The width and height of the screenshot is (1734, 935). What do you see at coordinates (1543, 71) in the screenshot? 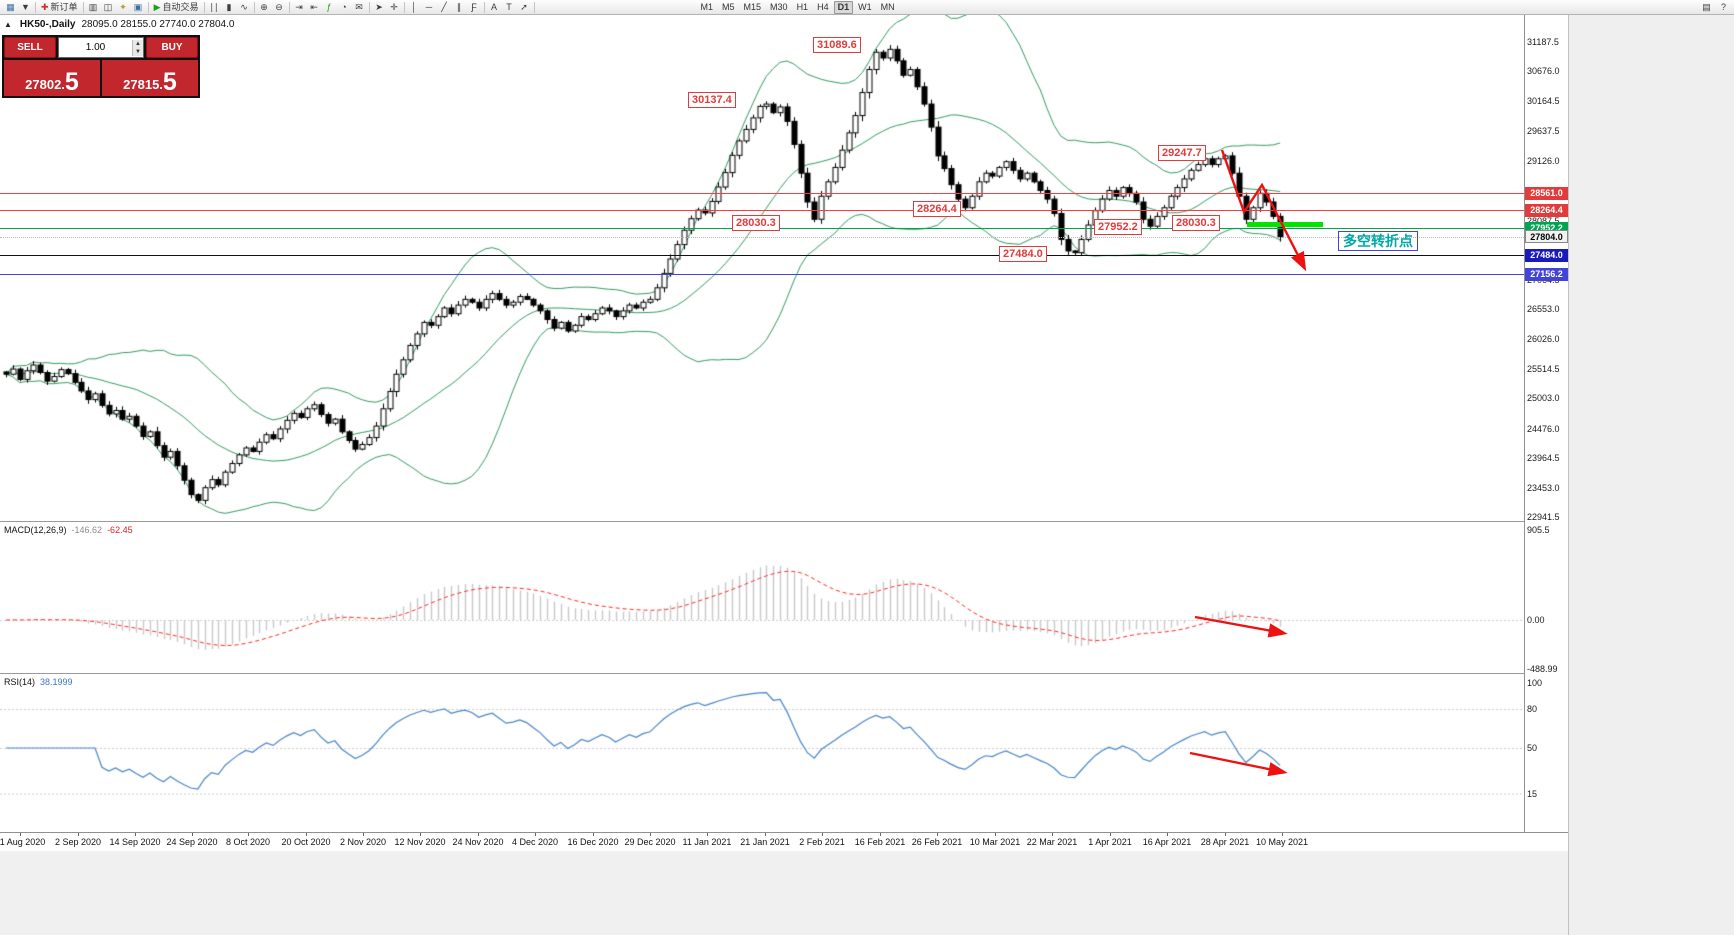
I see `price-axis-tick: 30676.0` at bounding box center [1543, 71].